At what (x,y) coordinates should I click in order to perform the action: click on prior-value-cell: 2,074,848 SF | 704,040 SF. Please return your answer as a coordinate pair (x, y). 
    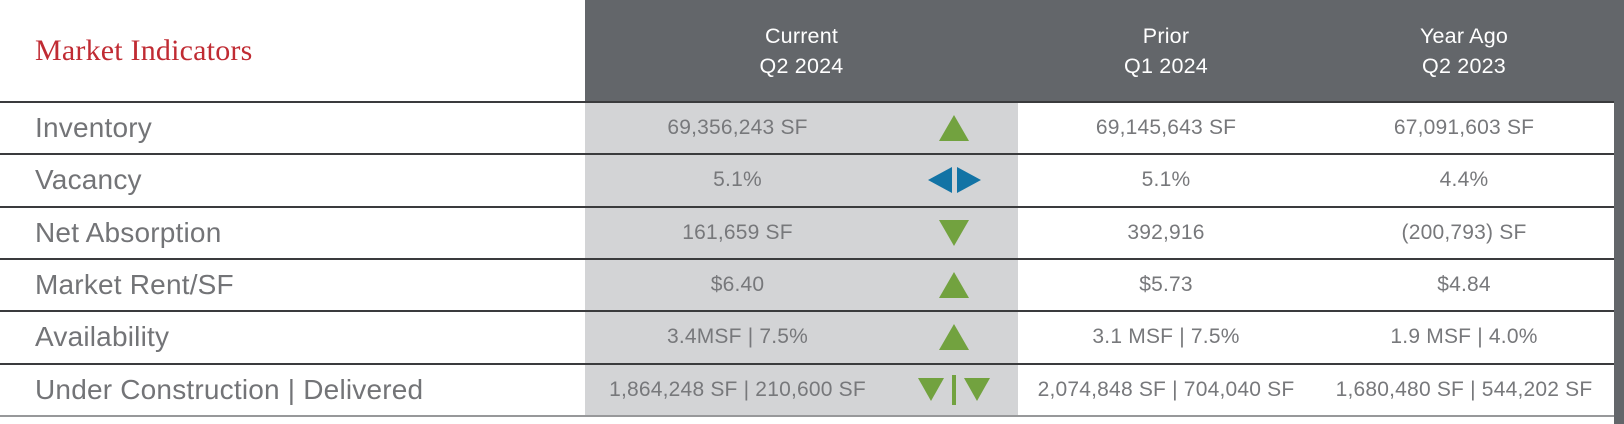
    Looking at the image, I should click on (1166, 388).